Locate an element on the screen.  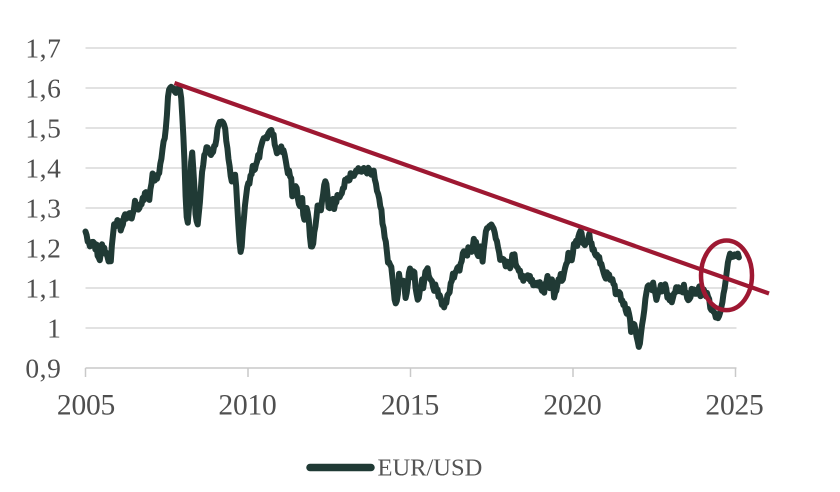
svg-text: 2020 is located at coordinates (572, 406).